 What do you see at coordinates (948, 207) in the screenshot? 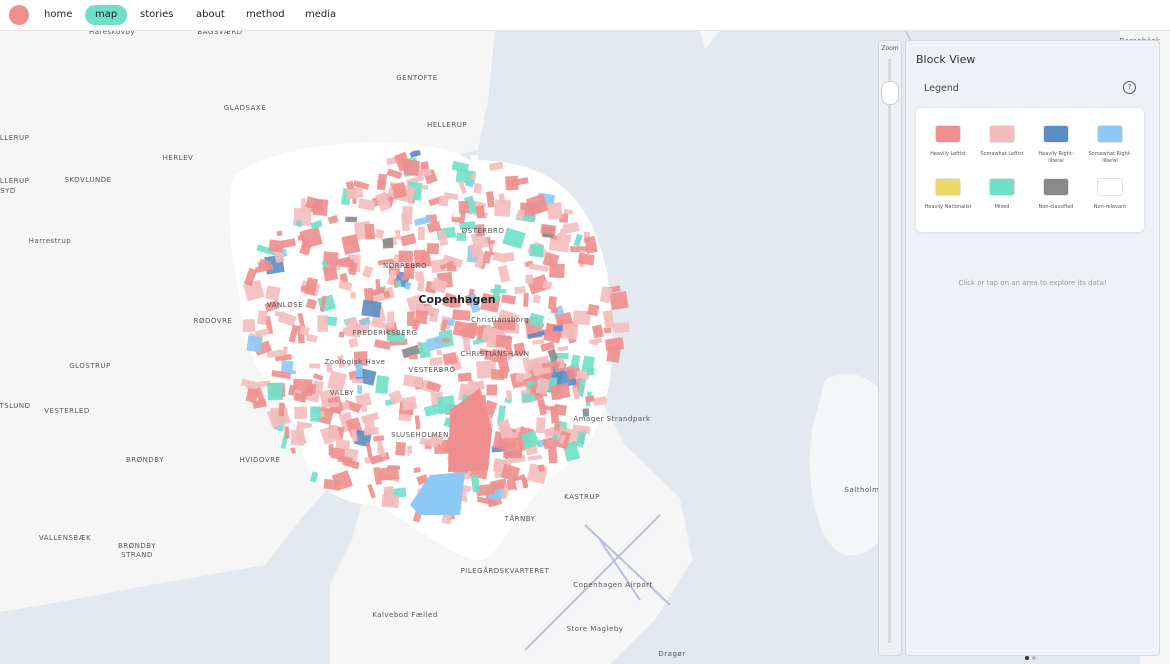
I see `legend-label: Heavily Nationalist` at bounding box center [948, 207].